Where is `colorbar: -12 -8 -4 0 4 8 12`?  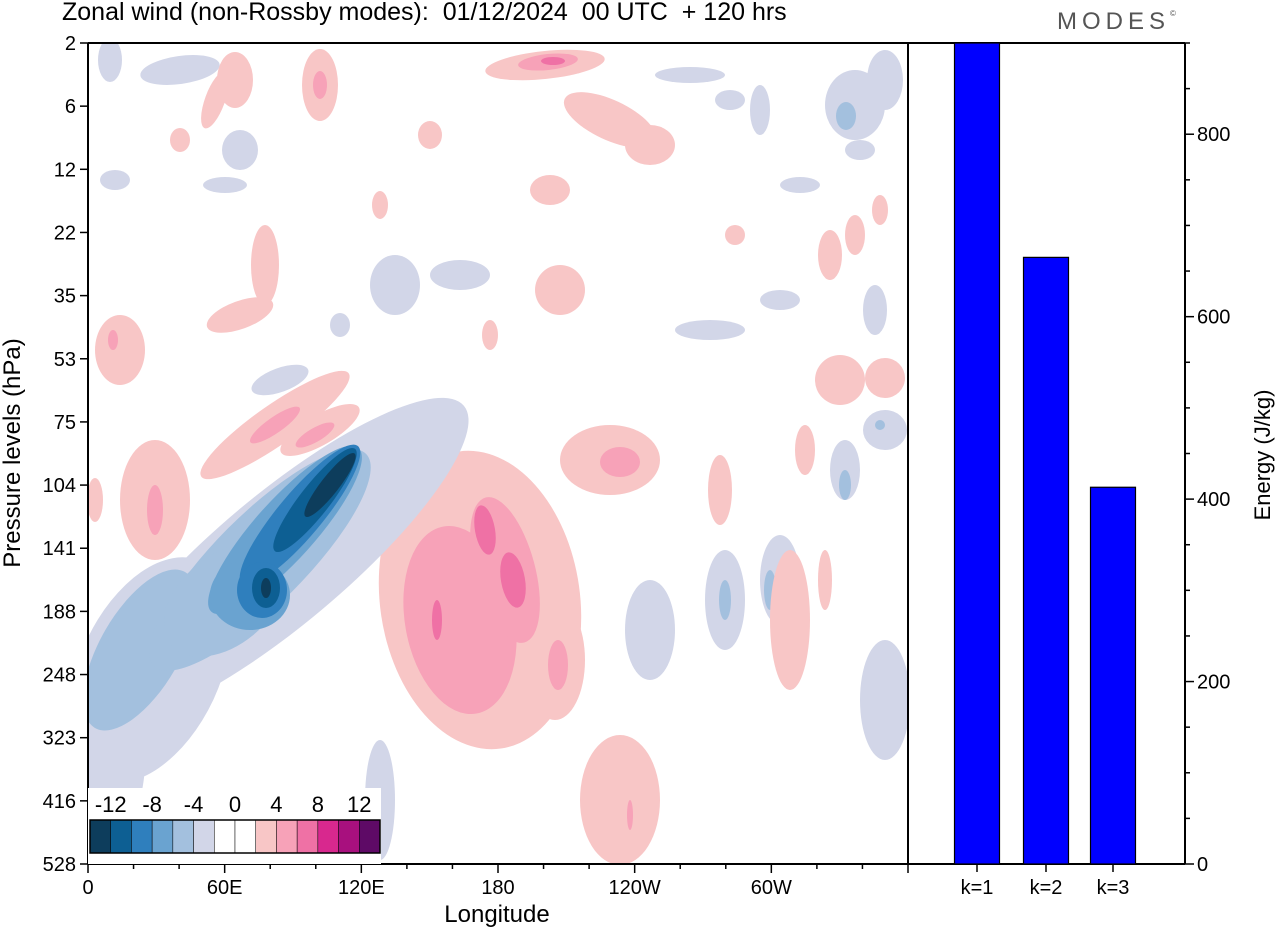 colorbar: -12 -8 -4 0 4 8 12 is located at coordinates (234, 826).